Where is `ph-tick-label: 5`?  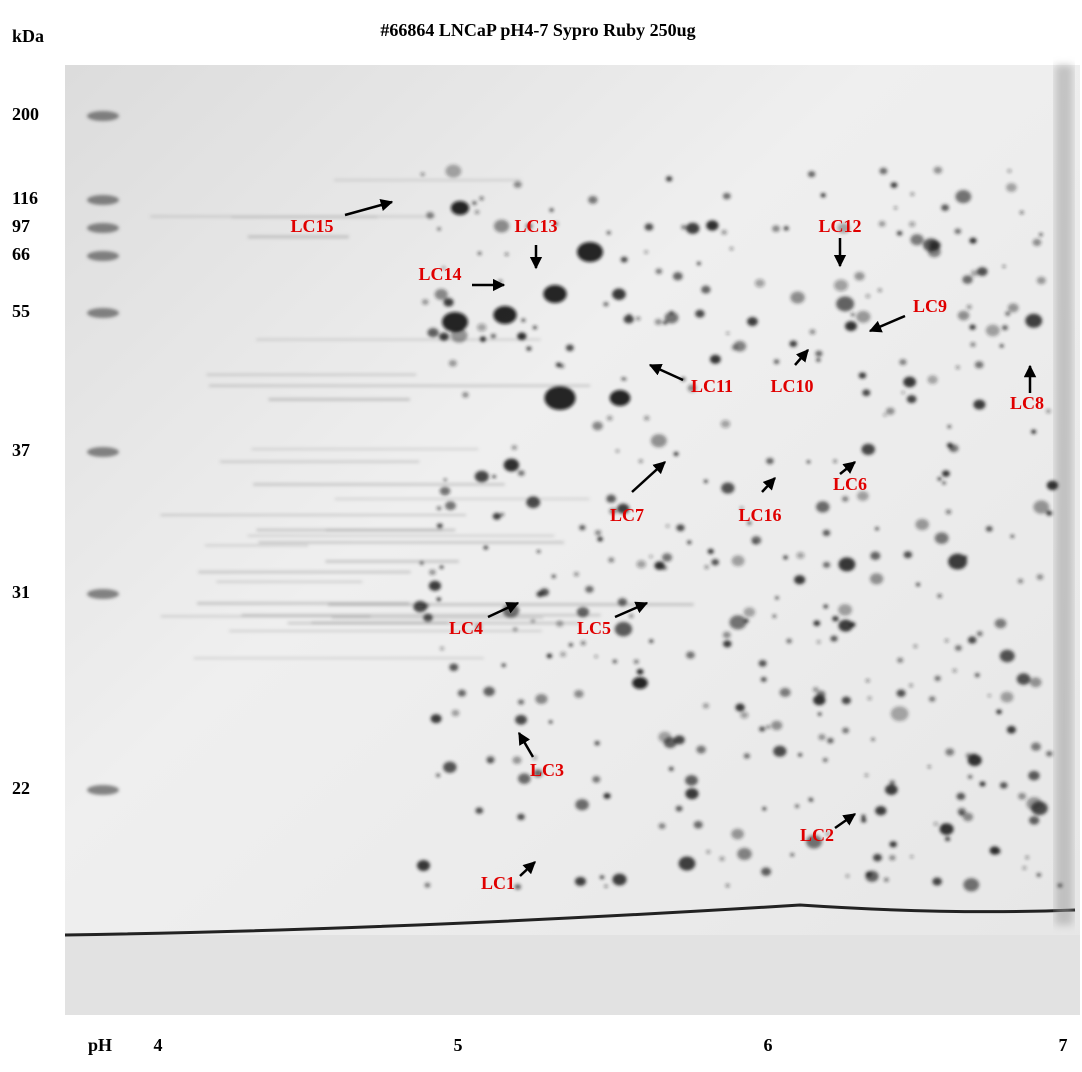
ph-tick-label: 5 is located at coordinates (458, 1045).